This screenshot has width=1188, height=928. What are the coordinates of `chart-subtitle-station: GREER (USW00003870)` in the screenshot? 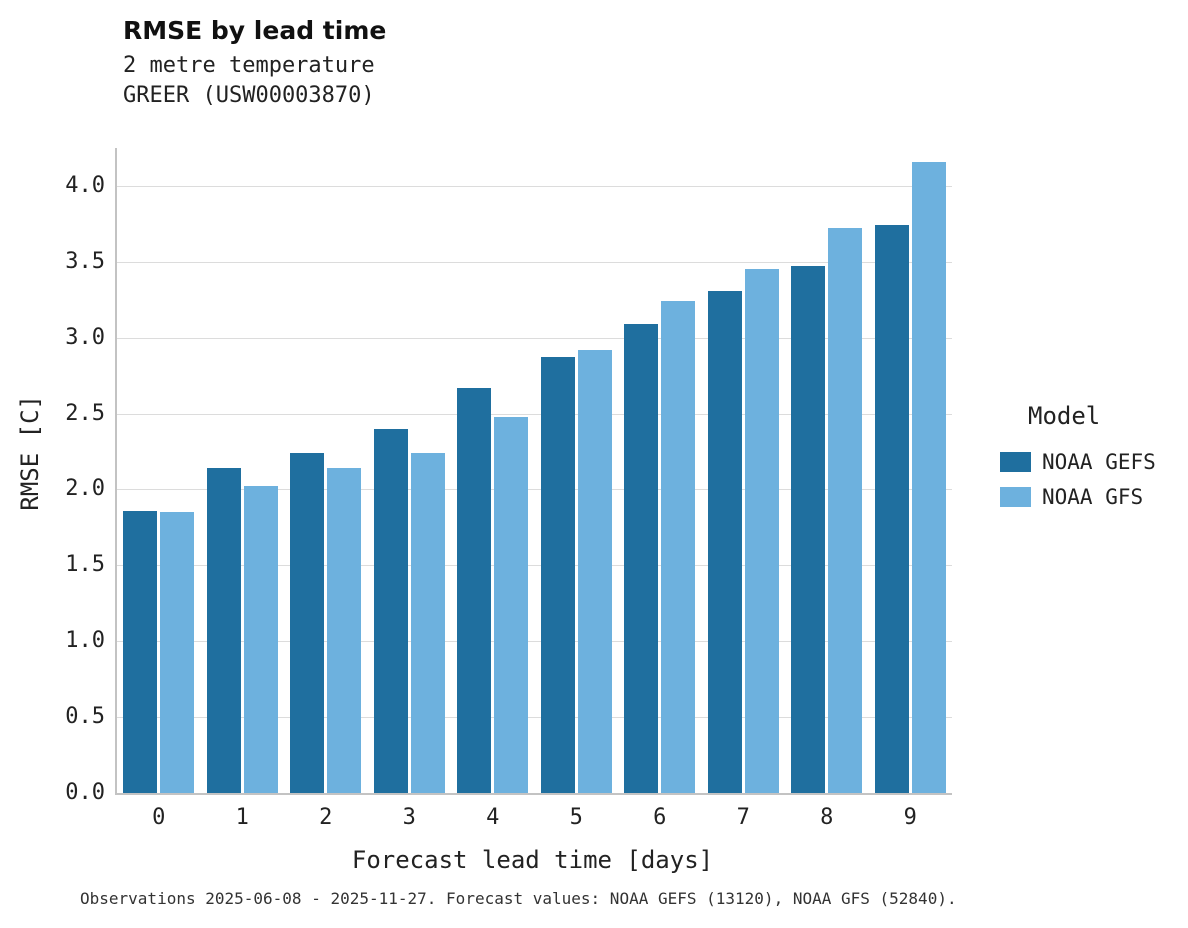 It's located at (249, 95).